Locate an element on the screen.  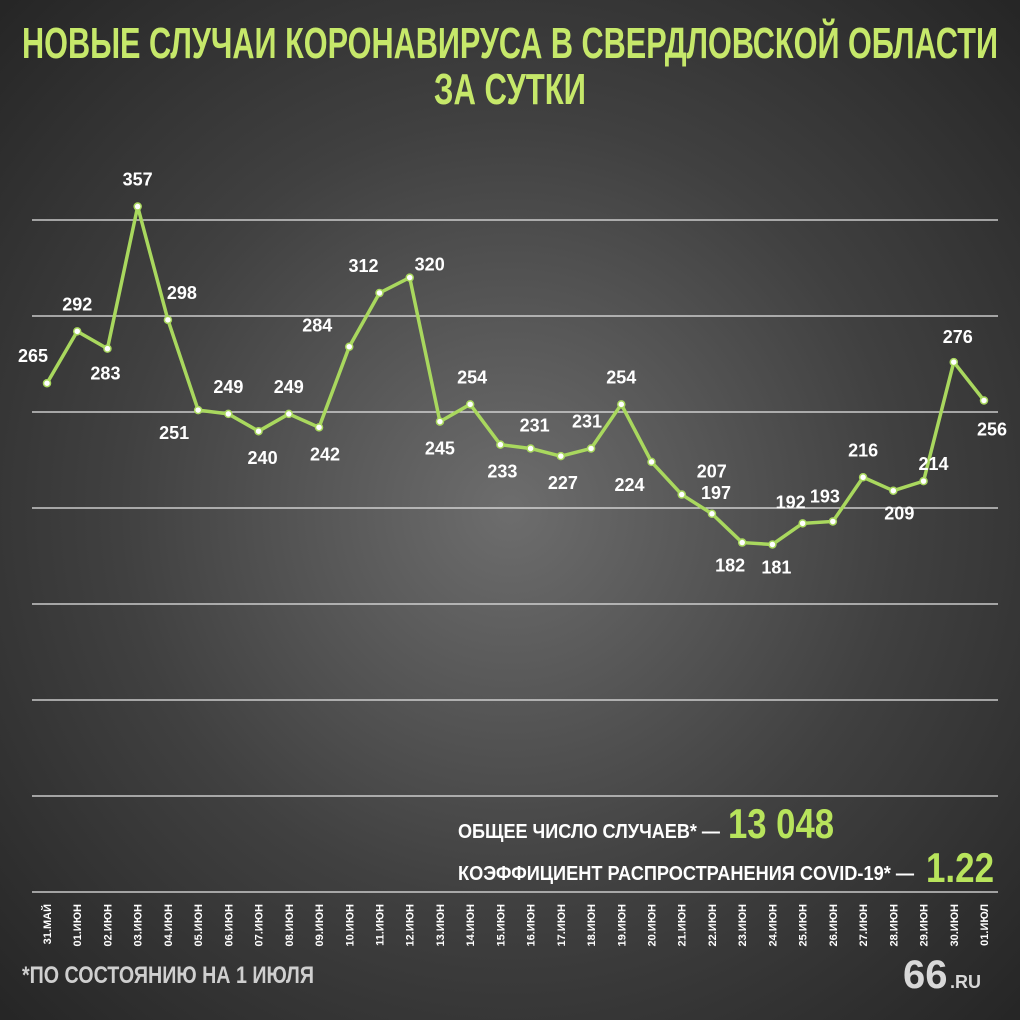
x-tick-label: 05.ИЮН is located at coordinates (199, 925).